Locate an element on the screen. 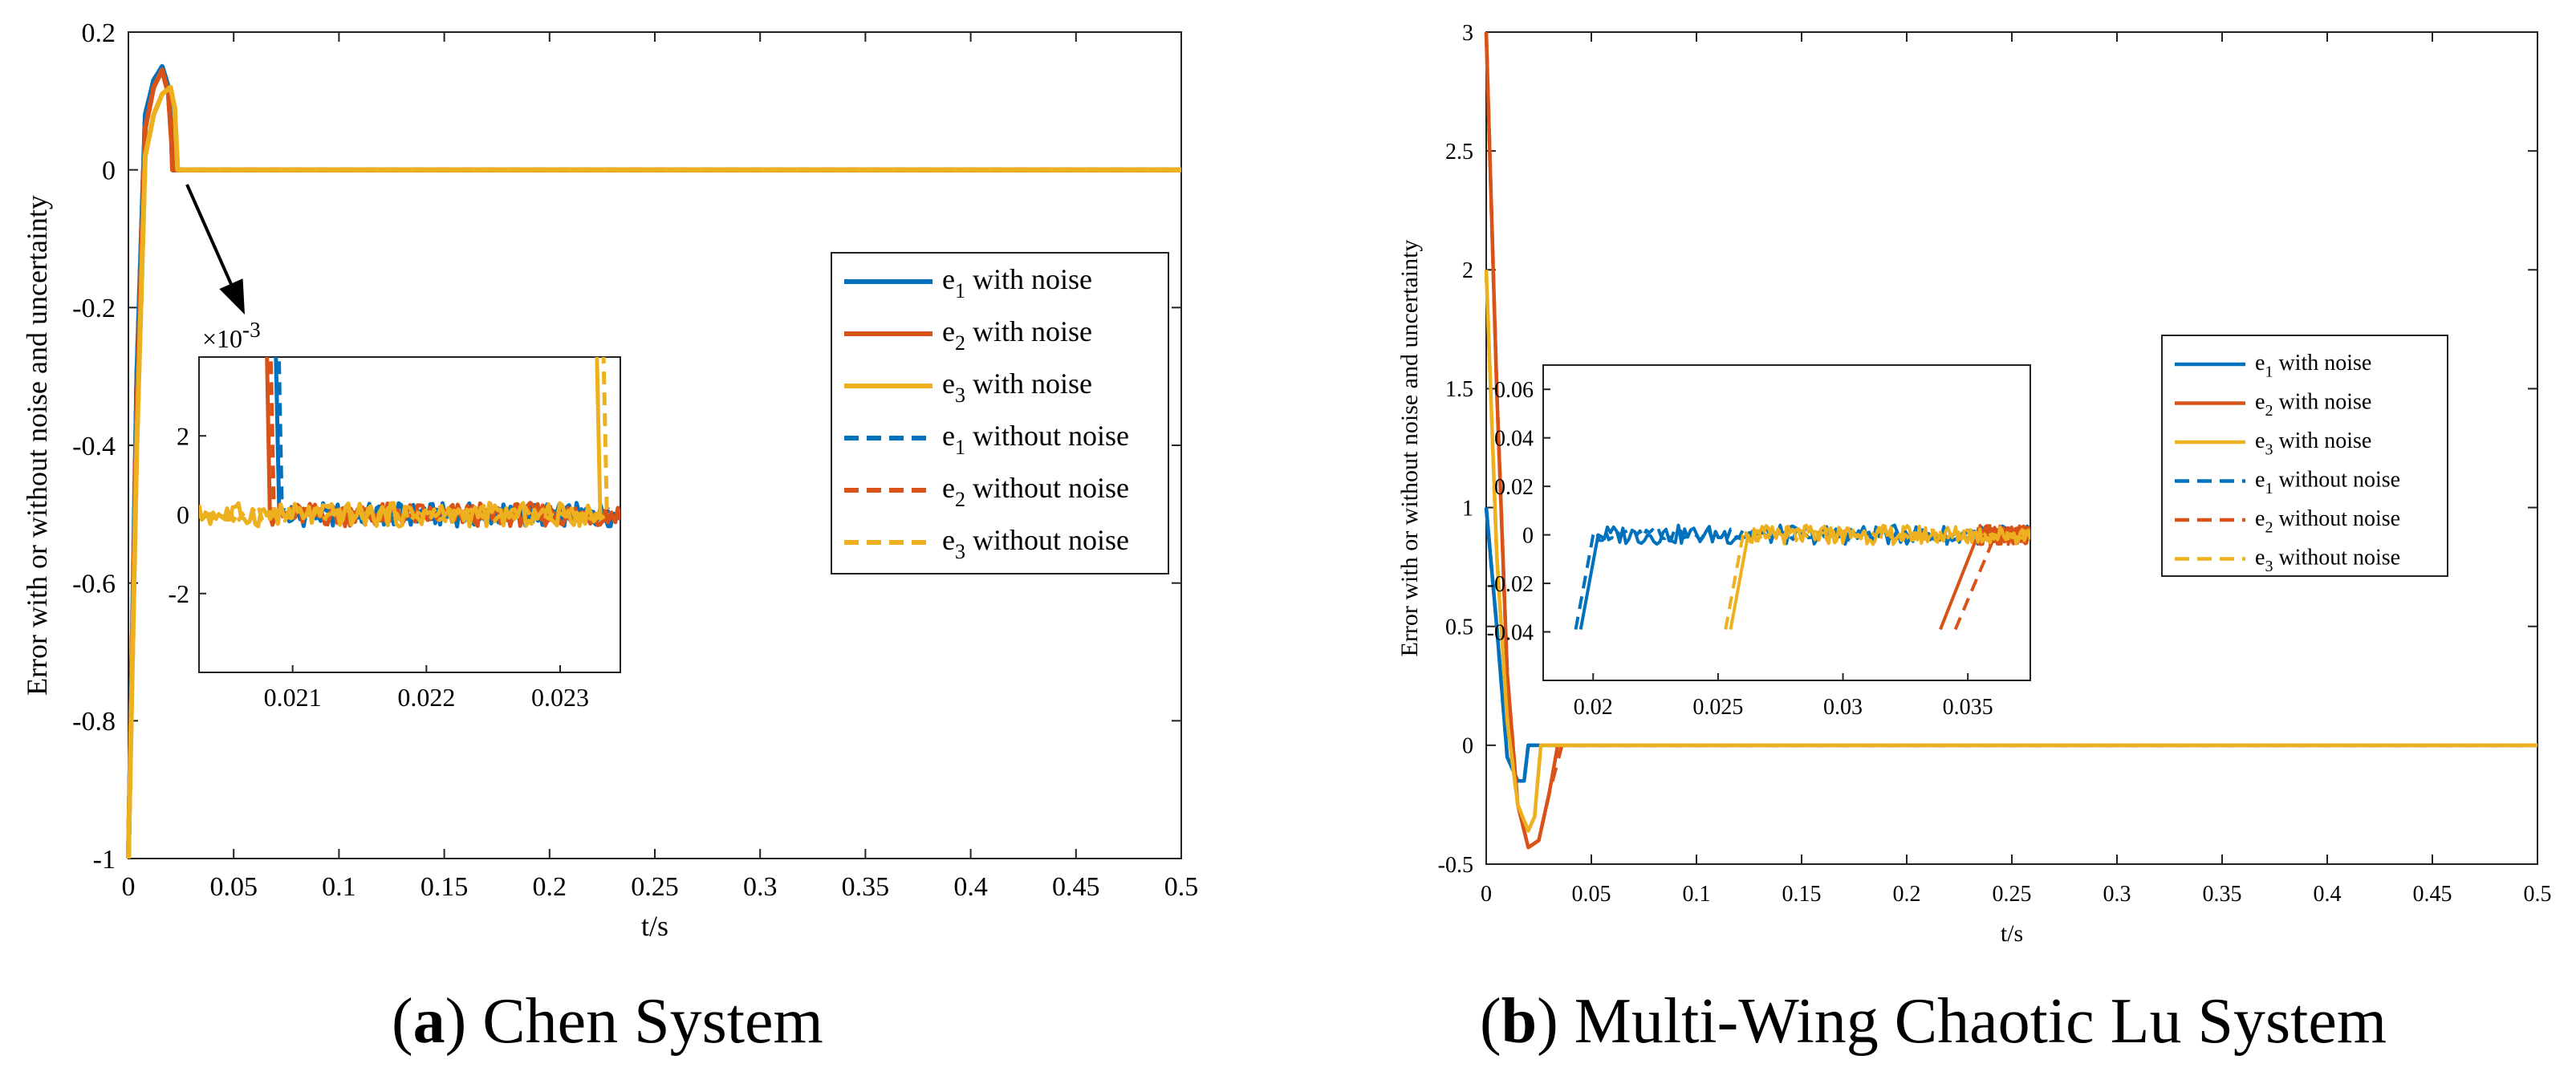  a-ytick-label: 0.2 is located at coordinates (99, 33).